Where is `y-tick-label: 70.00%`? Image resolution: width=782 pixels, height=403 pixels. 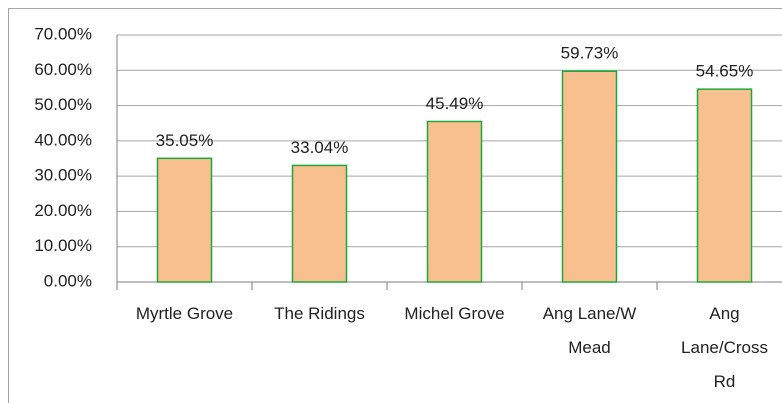
y-tick-label: 70.00% is located at coordinates (63, 33).